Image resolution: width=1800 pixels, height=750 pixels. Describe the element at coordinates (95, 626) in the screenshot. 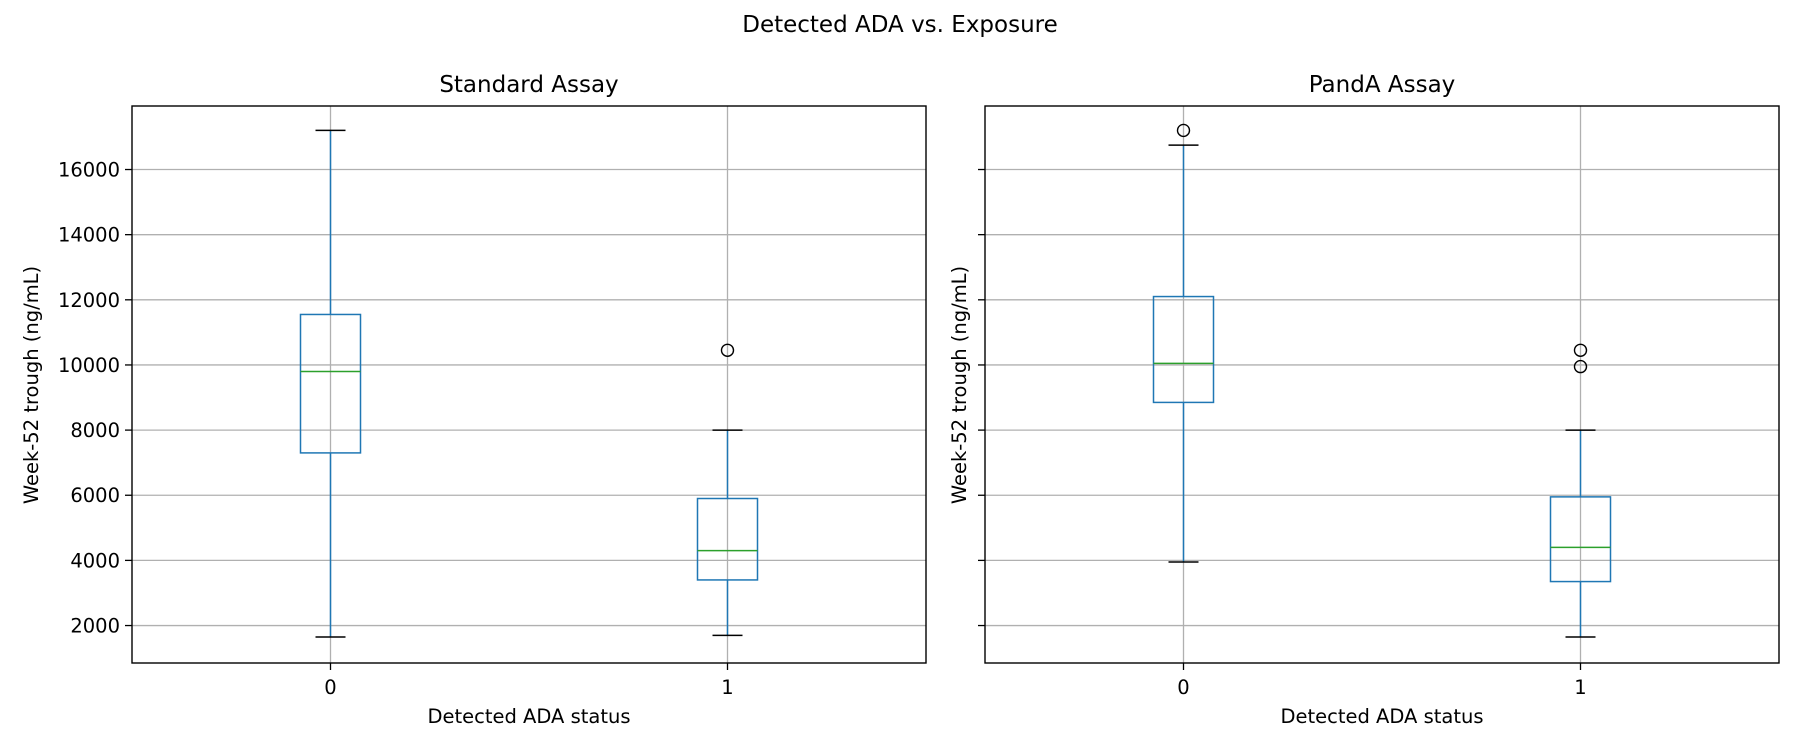

I see `y-tick-label: 2000` at that location.